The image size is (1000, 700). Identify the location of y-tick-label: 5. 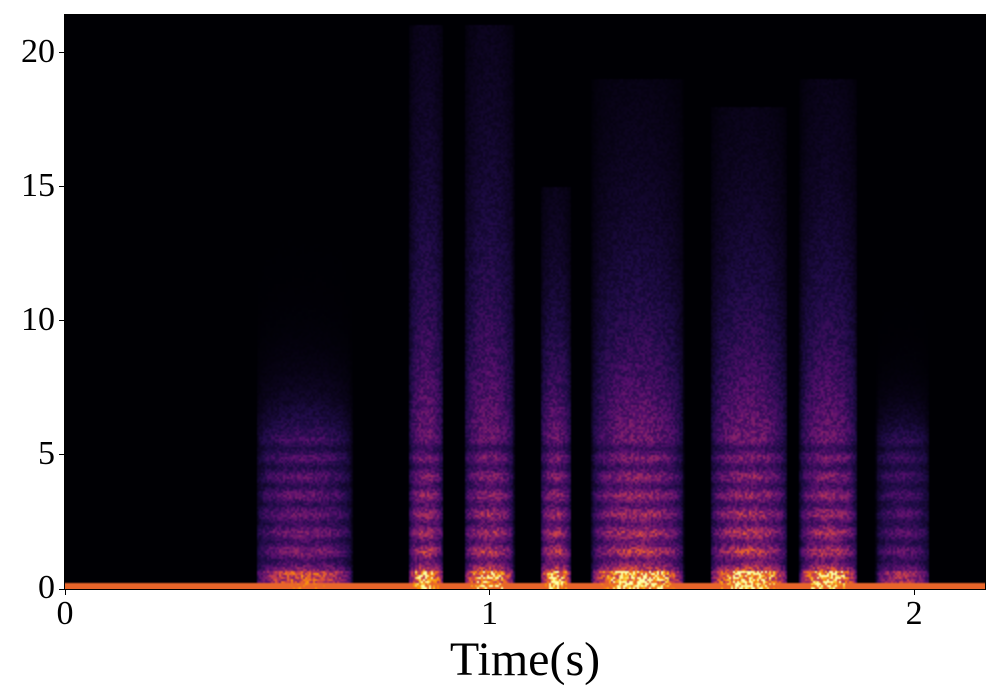
(46, 453).